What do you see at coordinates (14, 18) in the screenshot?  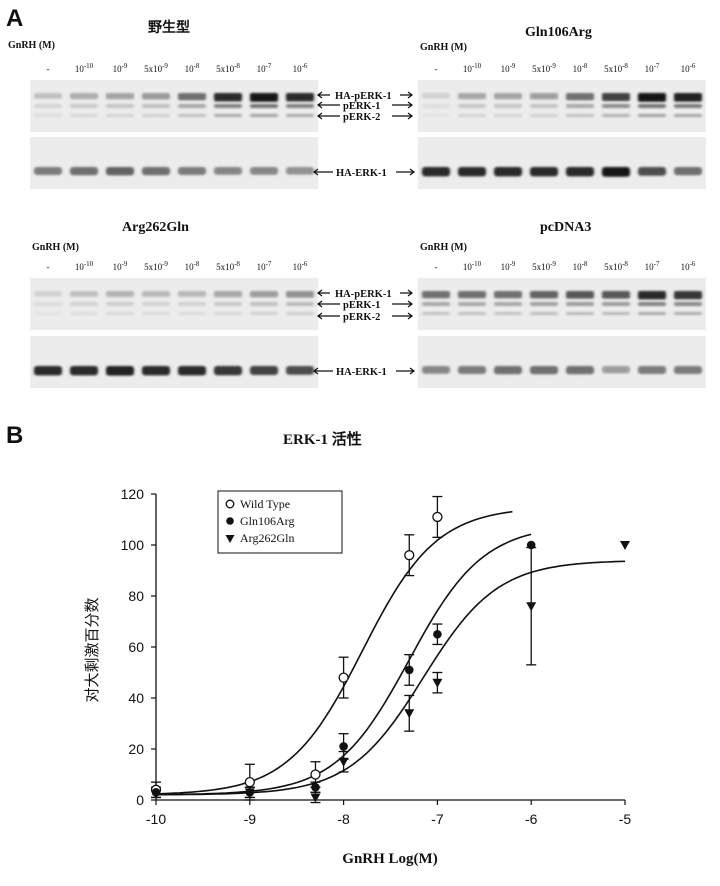 I see `panel-a-label: A` at bounding box center [14, 18].